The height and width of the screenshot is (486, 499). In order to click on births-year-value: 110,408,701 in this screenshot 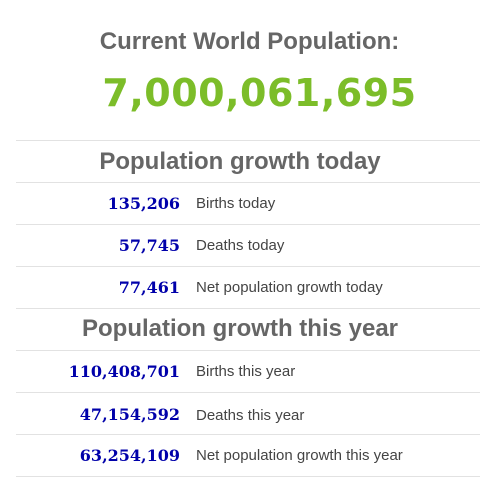, I will do `click(124, 371)`.